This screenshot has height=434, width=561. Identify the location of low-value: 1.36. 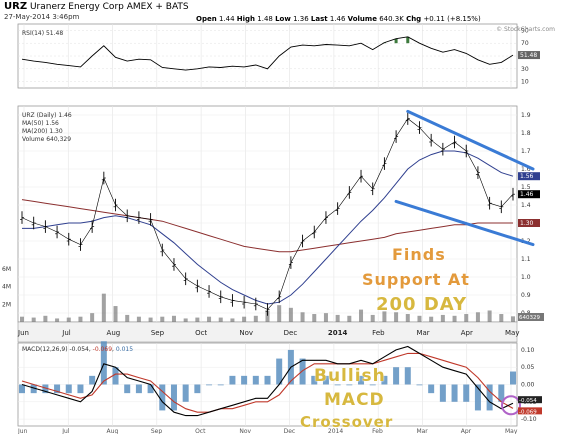
(301, 19).